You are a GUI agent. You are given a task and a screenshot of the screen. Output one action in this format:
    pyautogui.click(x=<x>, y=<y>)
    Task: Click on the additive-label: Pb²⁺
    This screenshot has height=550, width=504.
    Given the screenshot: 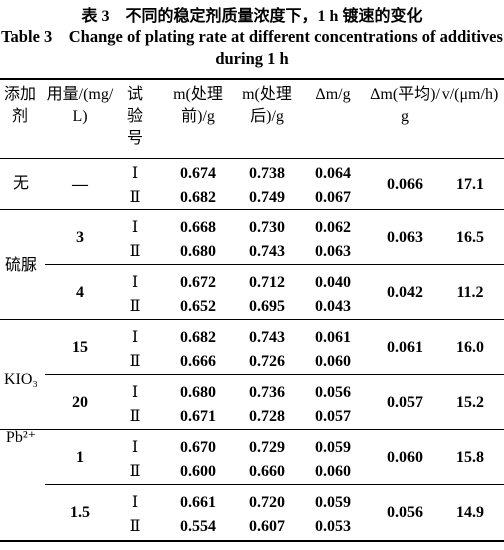 What is the action you would take?
    pyautogui.click(x=21, y=437)
    